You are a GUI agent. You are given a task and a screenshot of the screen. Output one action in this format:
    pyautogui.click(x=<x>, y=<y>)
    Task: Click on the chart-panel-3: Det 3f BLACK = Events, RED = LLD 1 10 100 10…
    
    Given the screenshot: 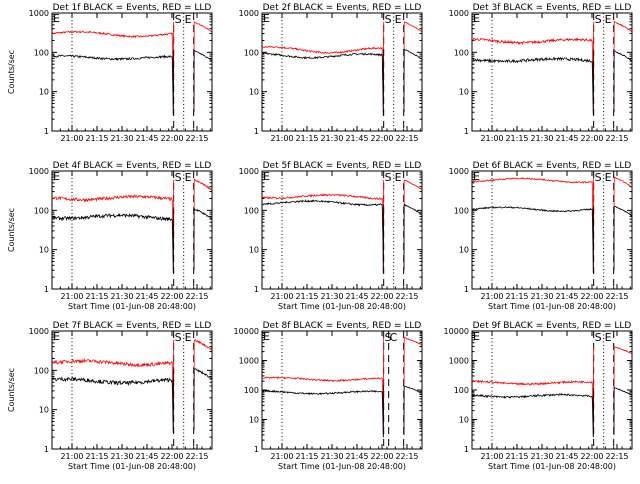 What is the action you would take?
    pyautogui.click(x=541, y=73)
    